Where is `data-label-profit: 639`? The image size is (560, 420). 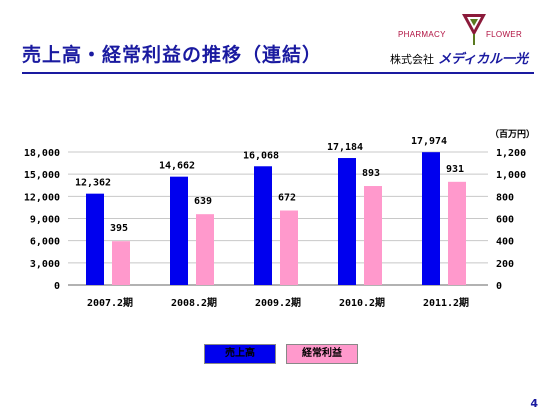
data-label-profit: 639 is located at coordinates (203, 201).